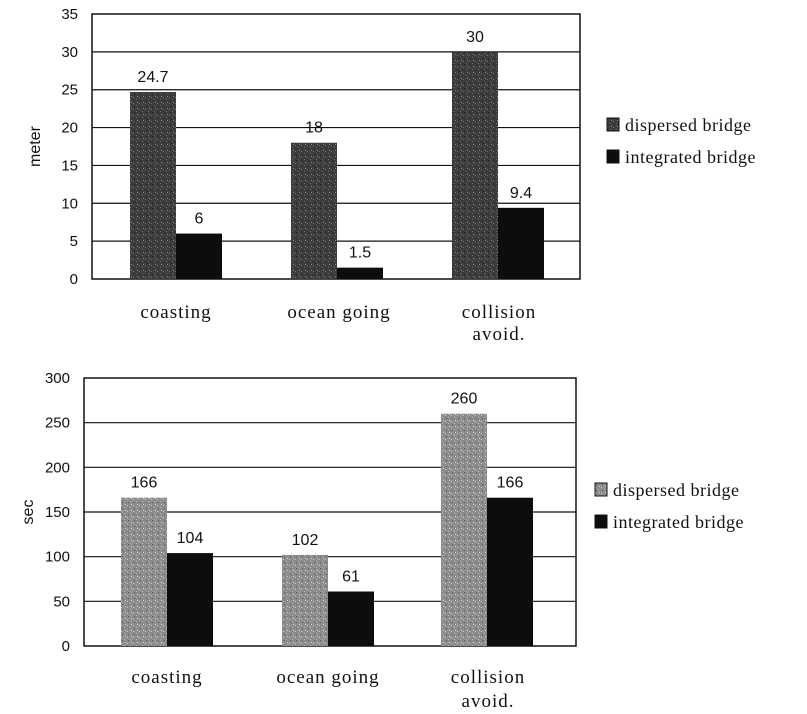 This screenshot has width=807, height=714. Describe the element at coordinates (57, 378) in the screenshot. I see `y-tick-label: 300` at that location.